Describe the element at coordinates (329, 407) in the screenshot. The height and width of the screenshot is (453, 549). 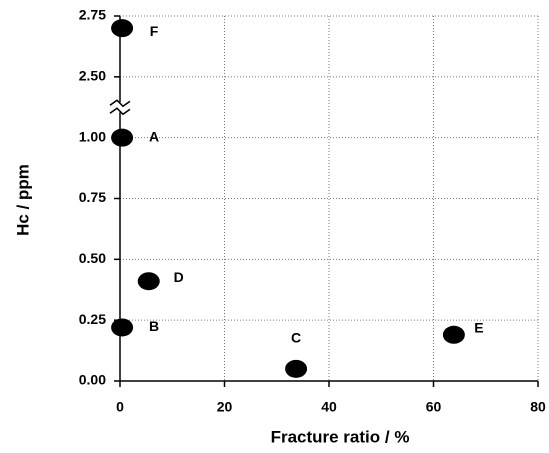
I see `x-tick-label: 40` at that location.